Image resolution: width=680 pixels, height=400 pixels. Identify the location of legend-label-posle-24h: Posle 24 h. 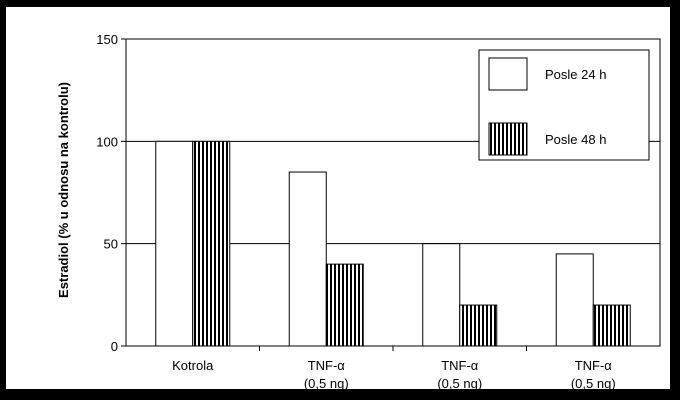
(575, 74).